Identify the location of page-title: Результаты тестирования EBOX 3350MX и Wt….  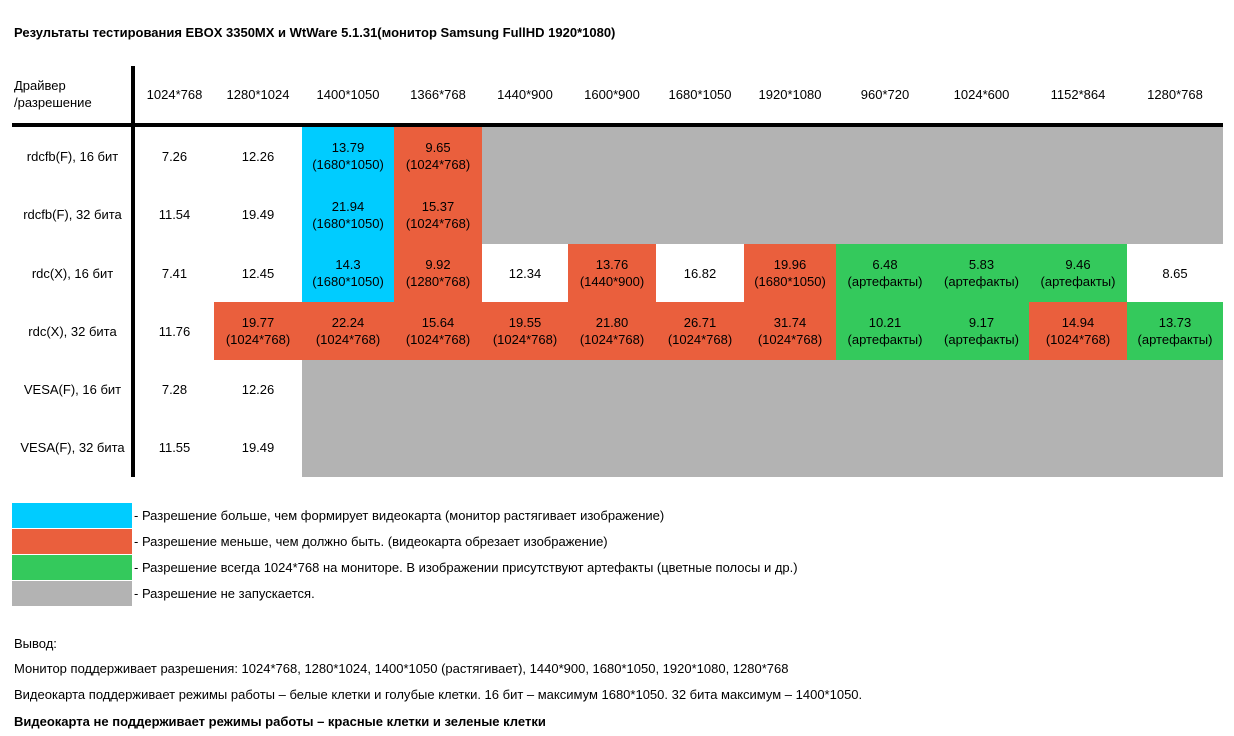
(315, 32).